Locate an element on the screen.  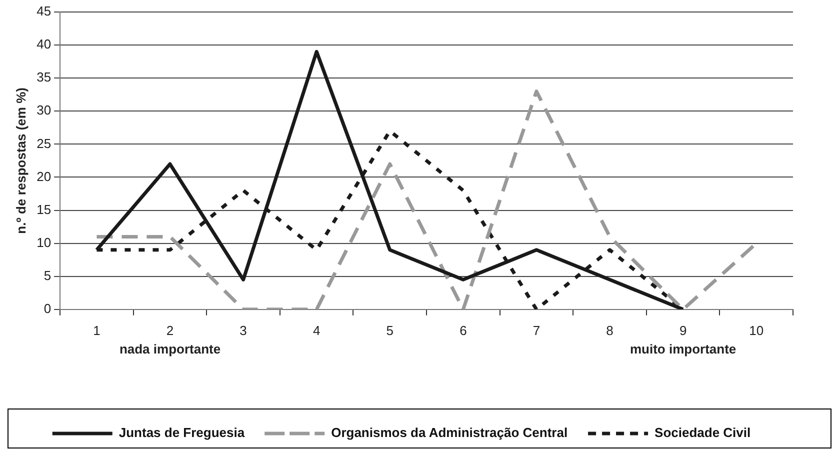
x-tick-label: 3 is located at coordinates (243, 330).